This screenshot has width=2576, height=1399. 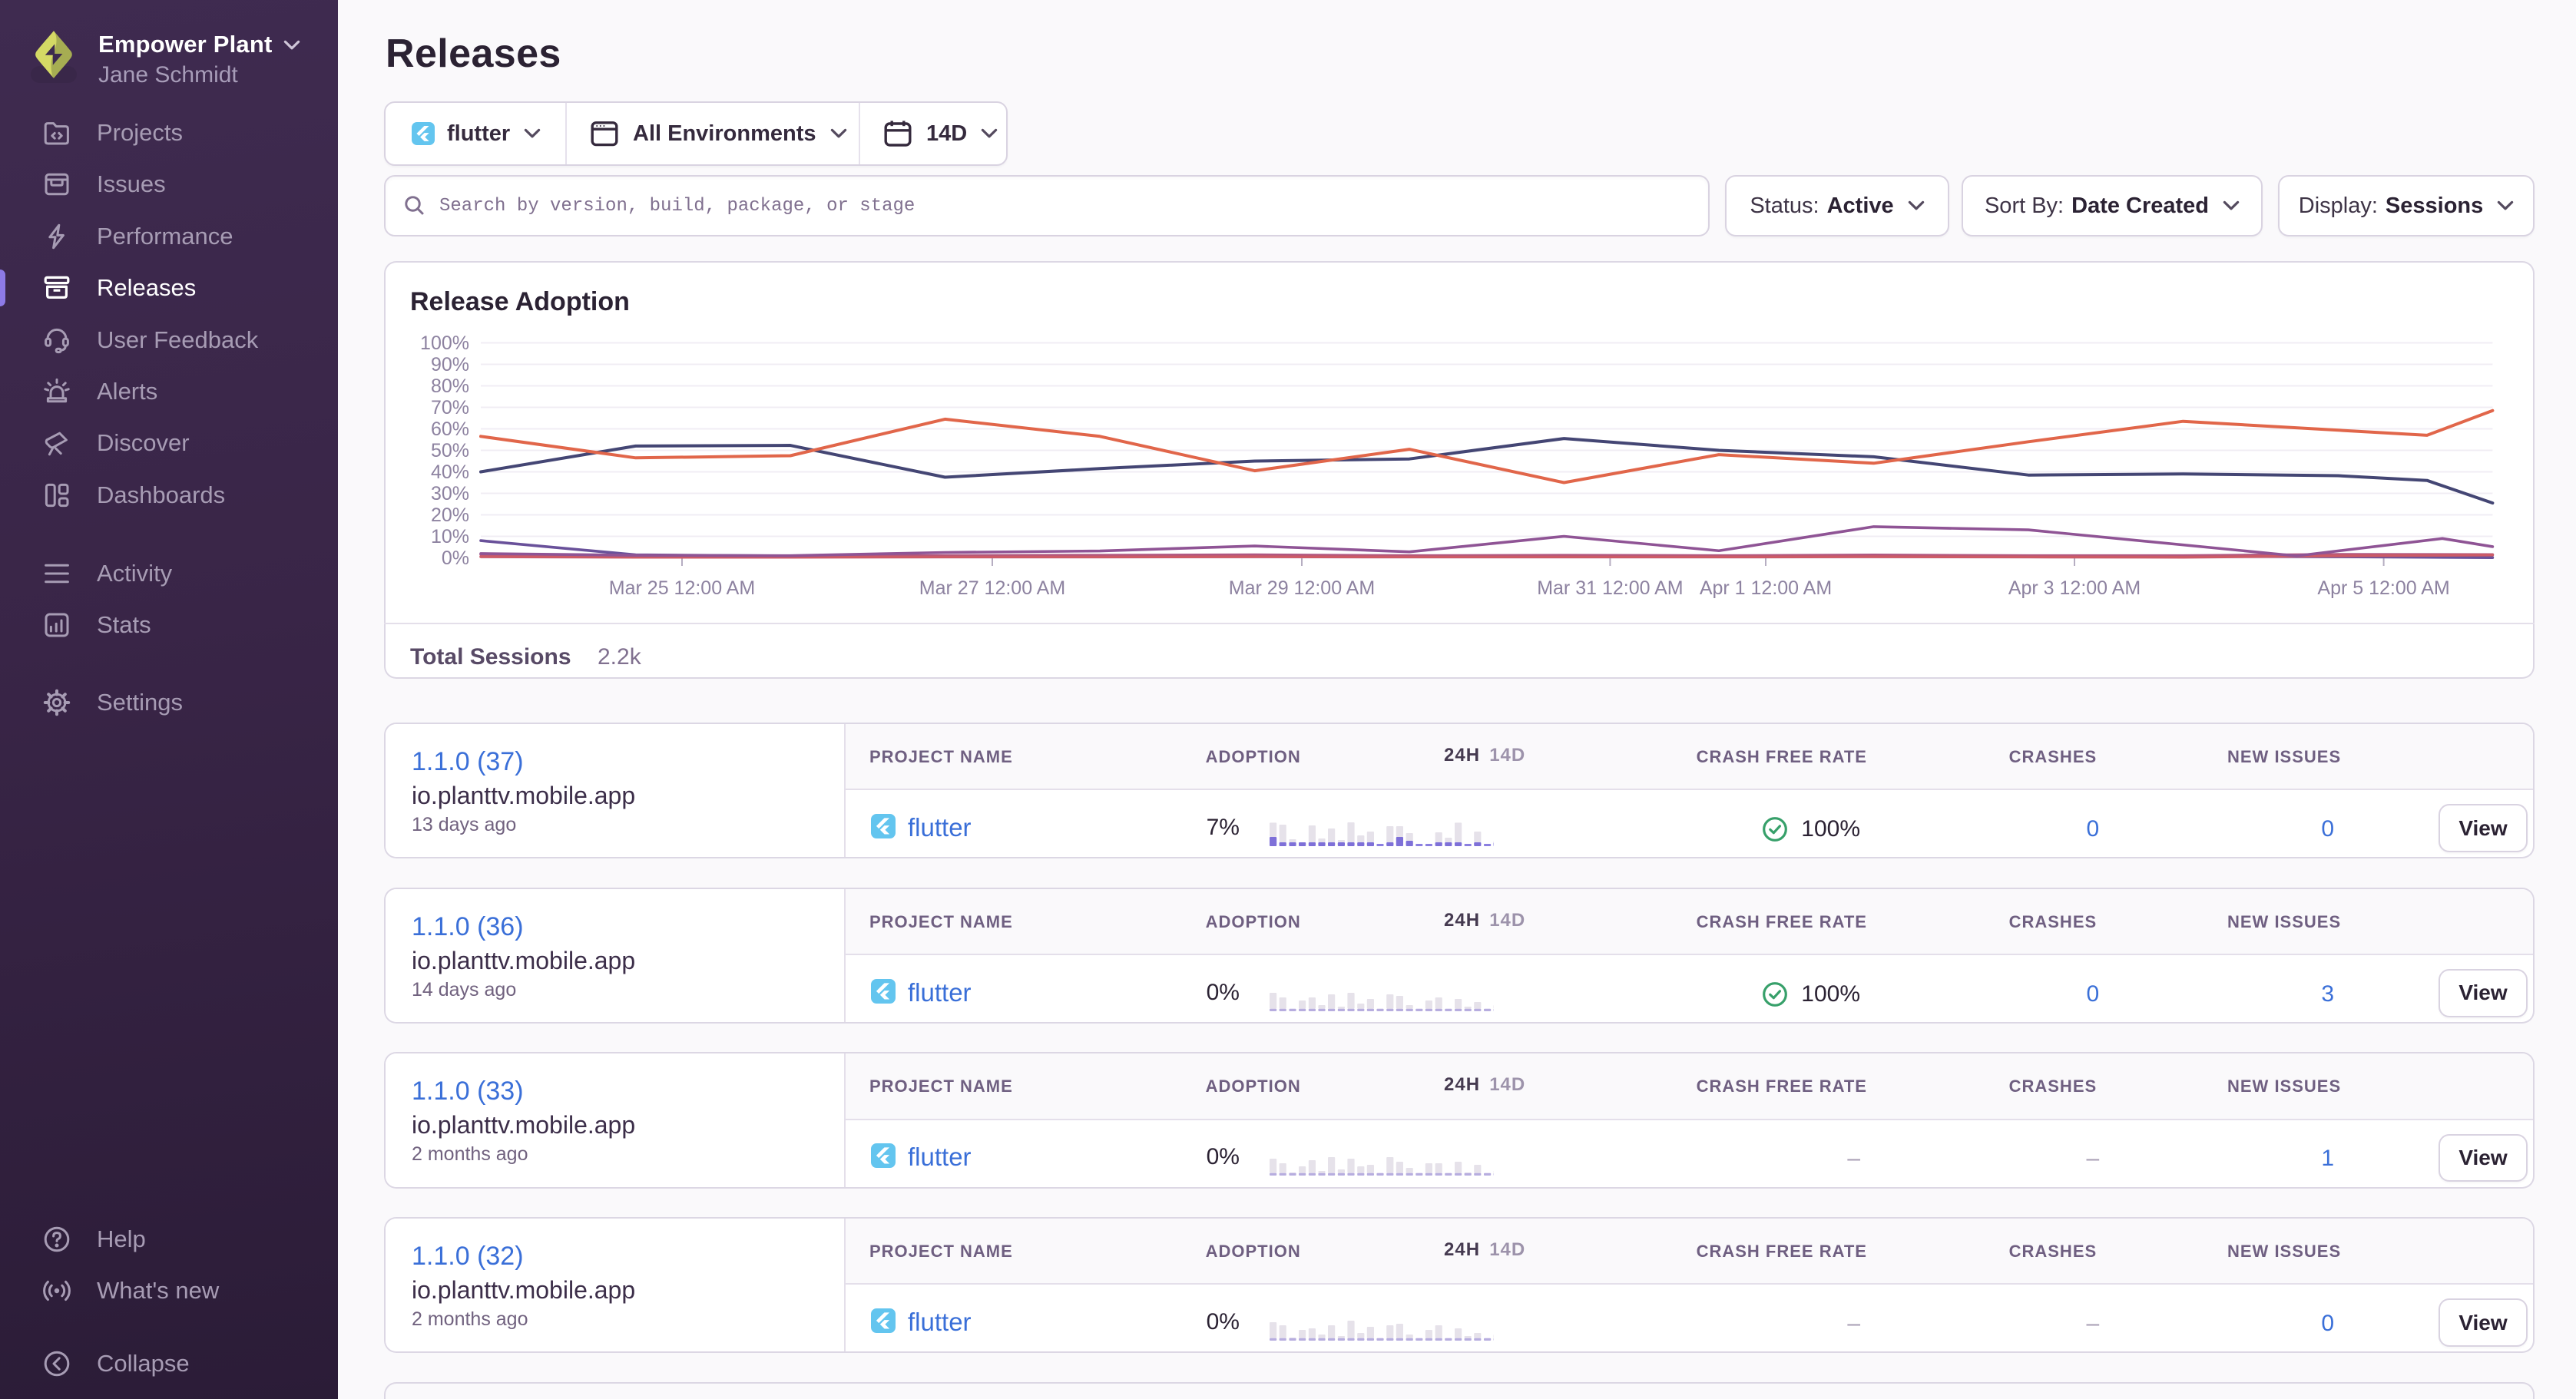 What do you see at coordinates (992, 588) in the screenshot?
I see `svg-text: Mar 27 12:00 AM` at bounding box center [992, 588].